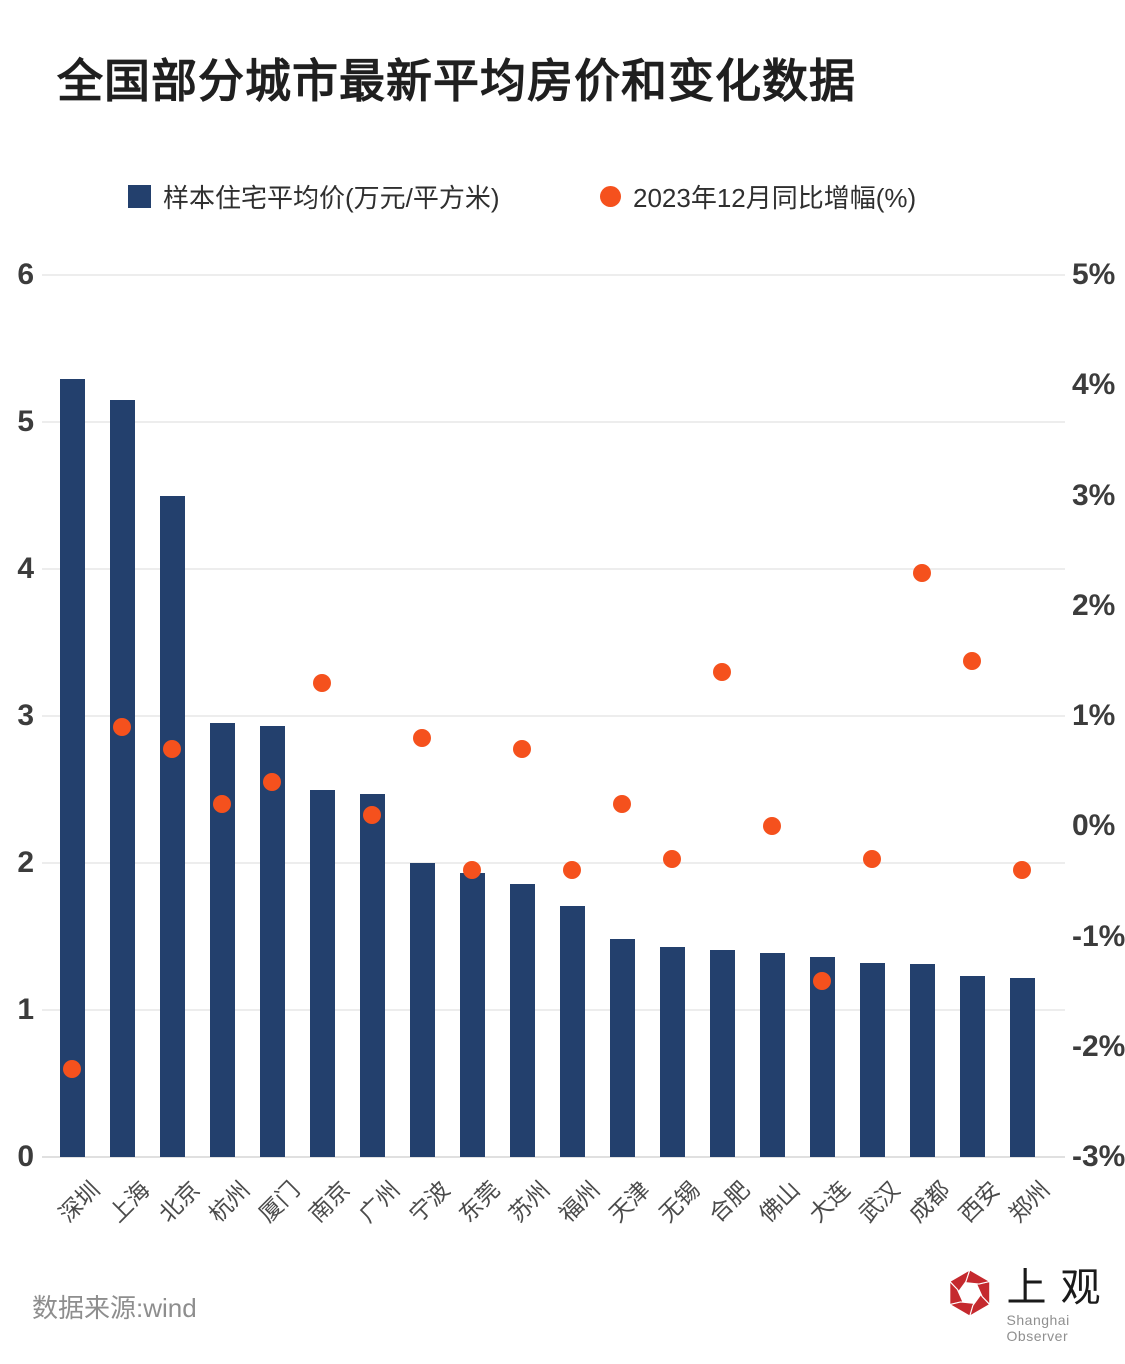  What do you see at coordinates (979, 1202) in the screenshot?
I see `city-label: 西安` at bounding box center [979, 1202].